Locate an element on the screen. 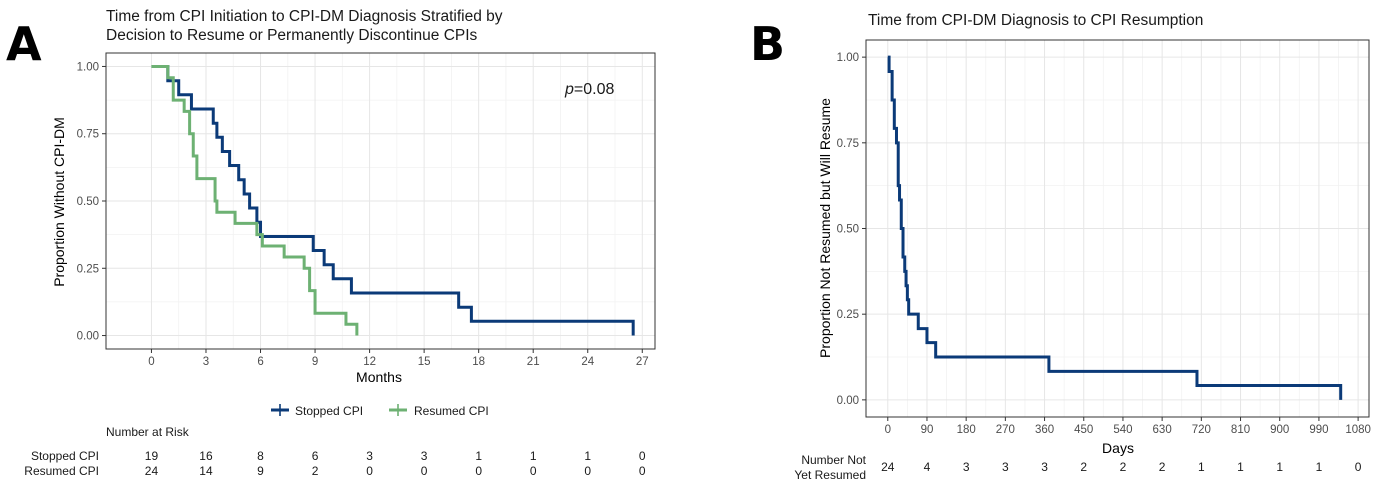 The height and width of the screenshot is (482, 1391). panel-b-x-tick-label: 180 is located at coordinates (966, 430).